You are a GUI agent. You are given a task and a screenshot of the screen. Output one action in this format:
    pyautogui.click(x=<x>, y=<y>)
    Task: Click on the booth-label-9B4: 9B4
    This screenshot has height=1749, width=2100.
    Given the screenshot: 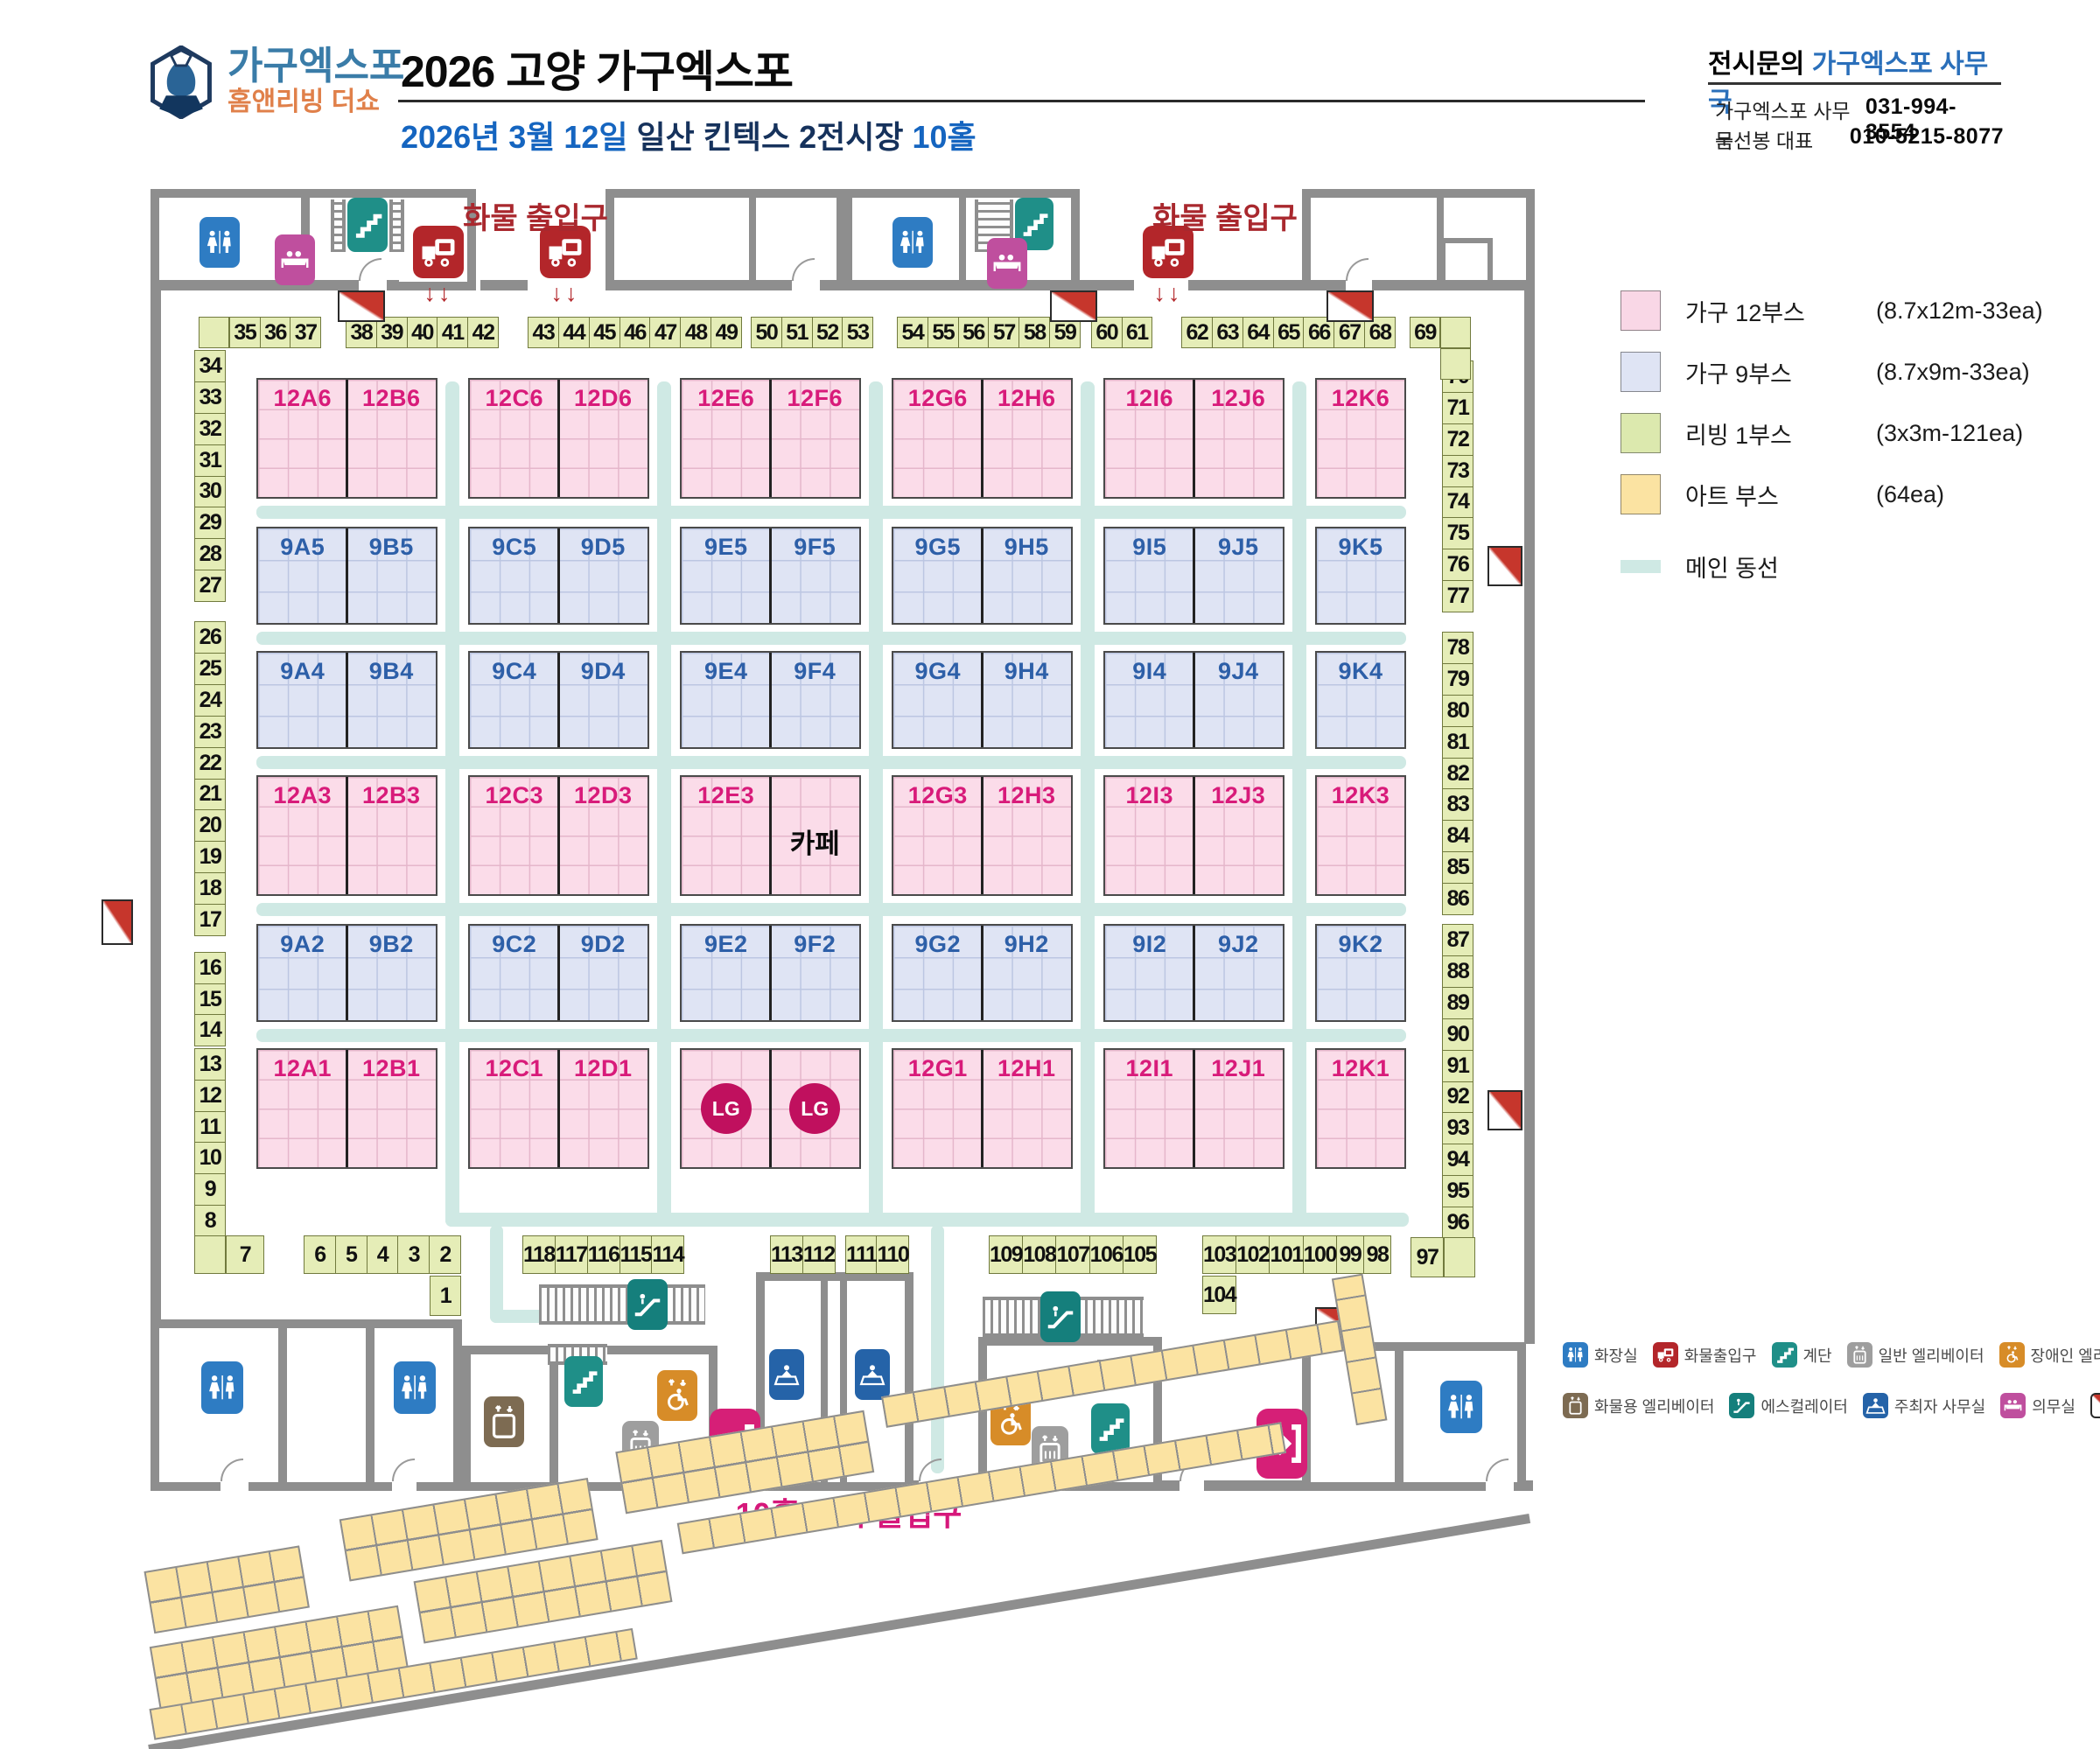 What is the action you would take?
    pyautogui.click(x=391, y=671)
    